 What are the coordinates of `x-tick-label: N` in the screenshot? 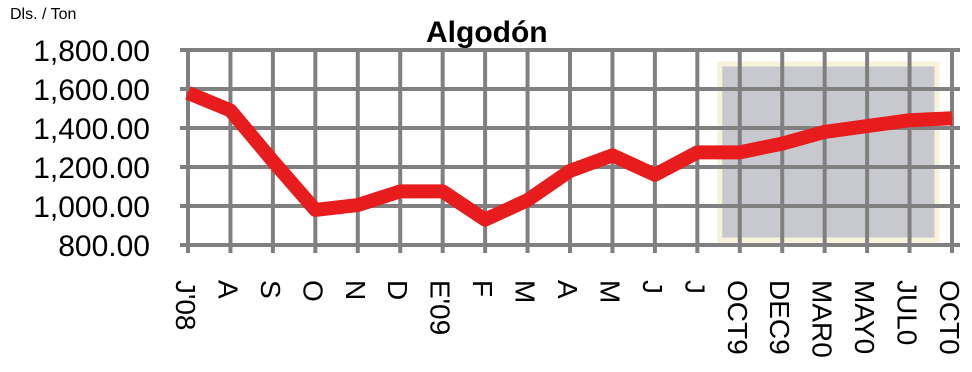 It's located at (355, 290).